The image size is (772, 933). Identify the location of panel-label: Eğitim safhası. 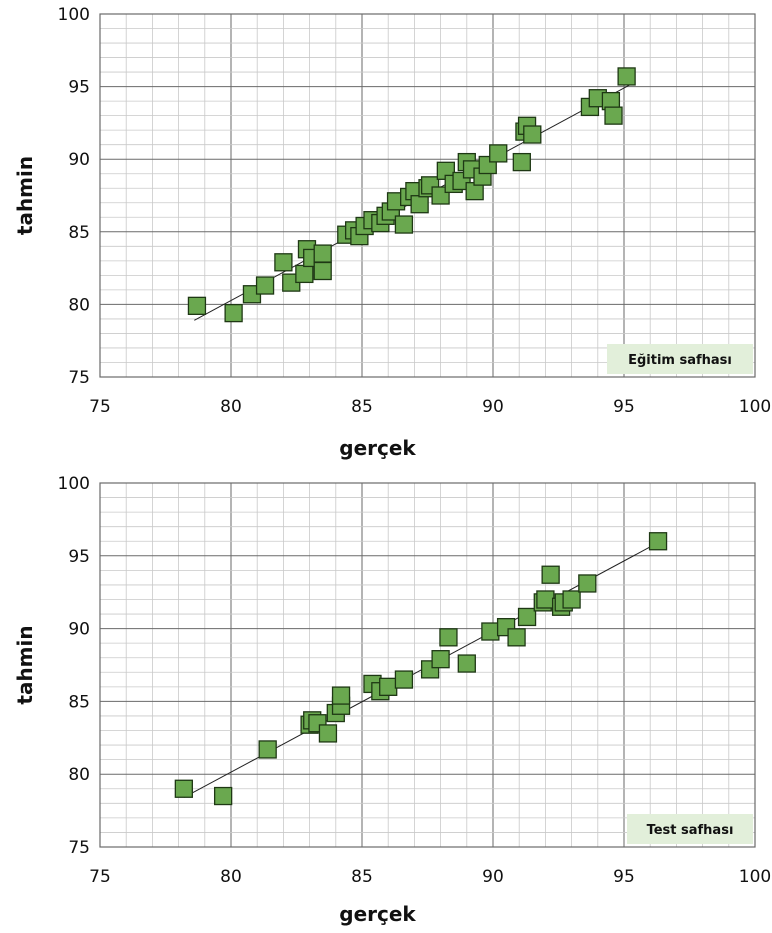
(680, 360).